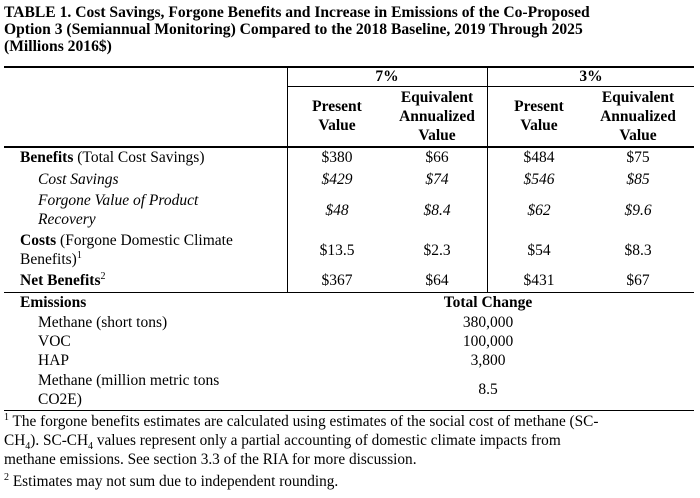 The width and height of the screenshot is (700, 498). I want to click on rule-emissions, so click(349, 292).